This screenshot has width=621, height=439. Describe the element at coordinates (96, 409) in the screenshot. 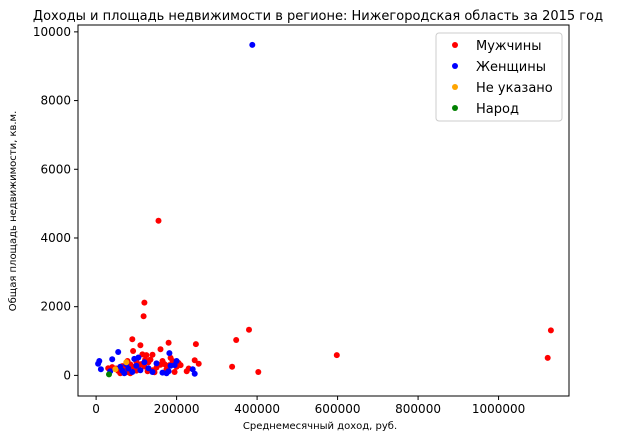

I see `x-tick-label-0: 0` at that location.